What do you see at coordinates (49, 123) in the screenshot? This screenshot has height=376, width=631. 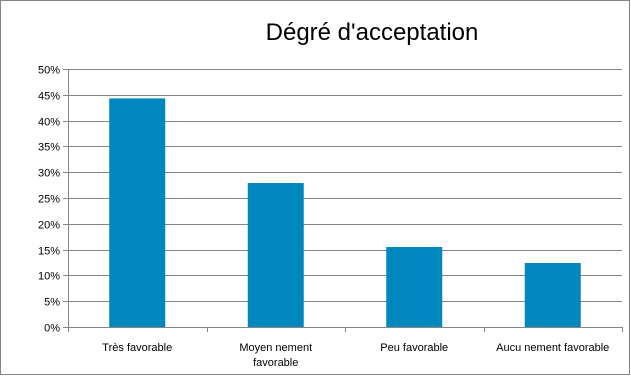 I see `y-tick-label: 40%` at bounding box center [49, 123].